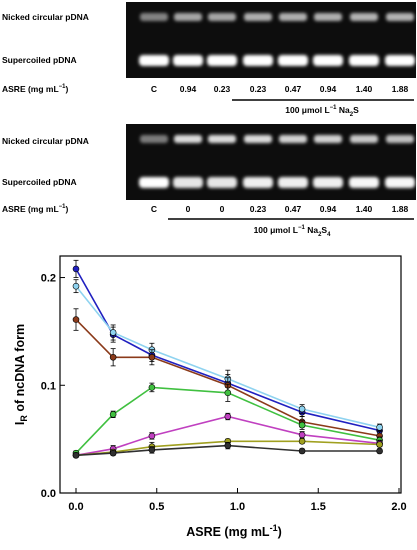 The height and width of the screenshot is (550, 417). Describe the element at coordinates (35, 209) in the screenshot. I see `gel-2-lane-axis-label: ASRE (mg mL−1)` at that location.